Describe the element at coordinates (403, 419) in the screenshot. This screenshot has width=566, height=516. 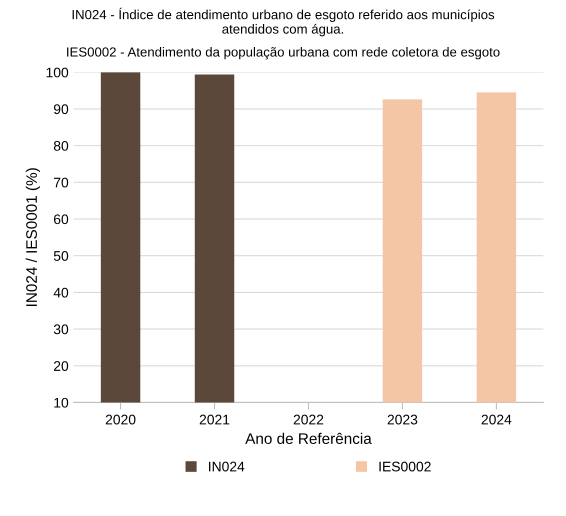
I see `x-tick-label: 2023` at that location.